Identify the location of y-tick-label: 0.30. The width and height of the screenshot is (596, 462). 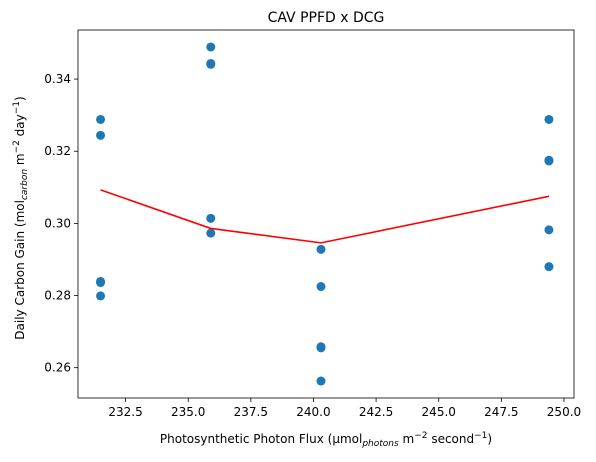
(57, 223).